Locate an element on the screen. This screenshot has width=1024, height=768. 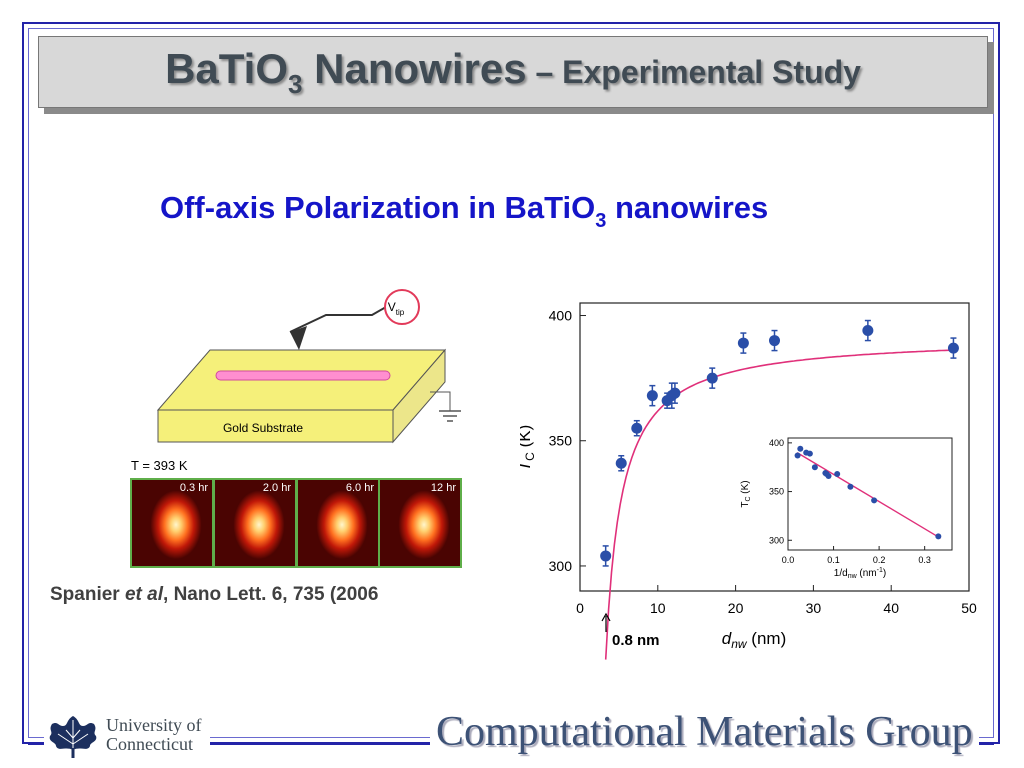
university-name: University of Connecticut is located at coordinates (154, 734).